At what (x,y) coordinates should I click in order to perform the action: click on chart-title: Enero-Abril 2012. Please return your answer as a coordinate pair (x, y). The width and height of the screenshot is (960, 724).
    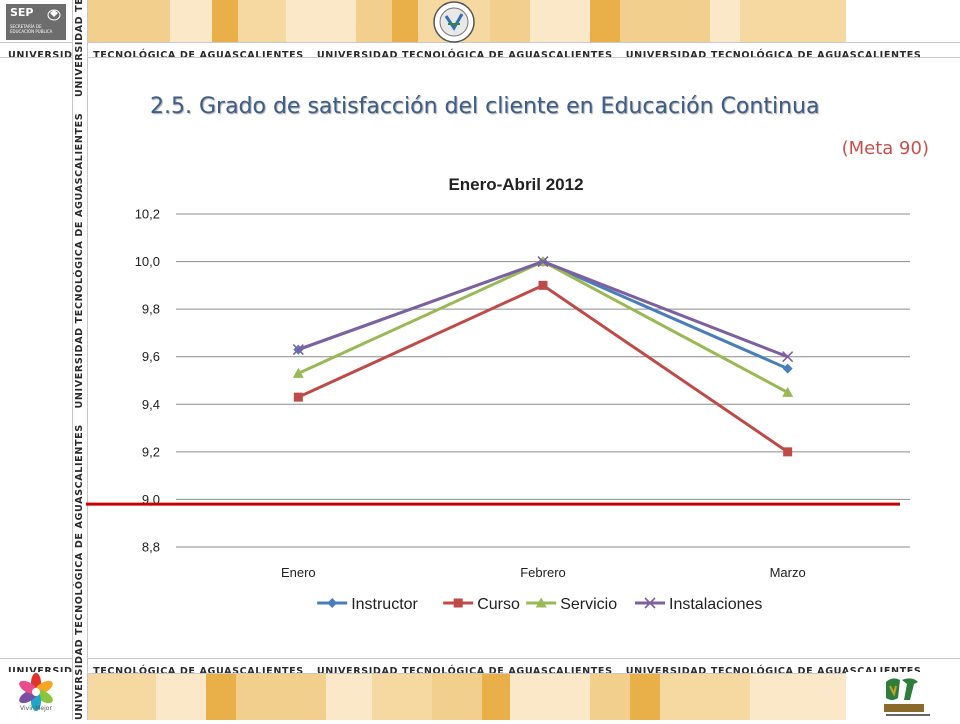
    Looking at the image, I should click on (515, 184).